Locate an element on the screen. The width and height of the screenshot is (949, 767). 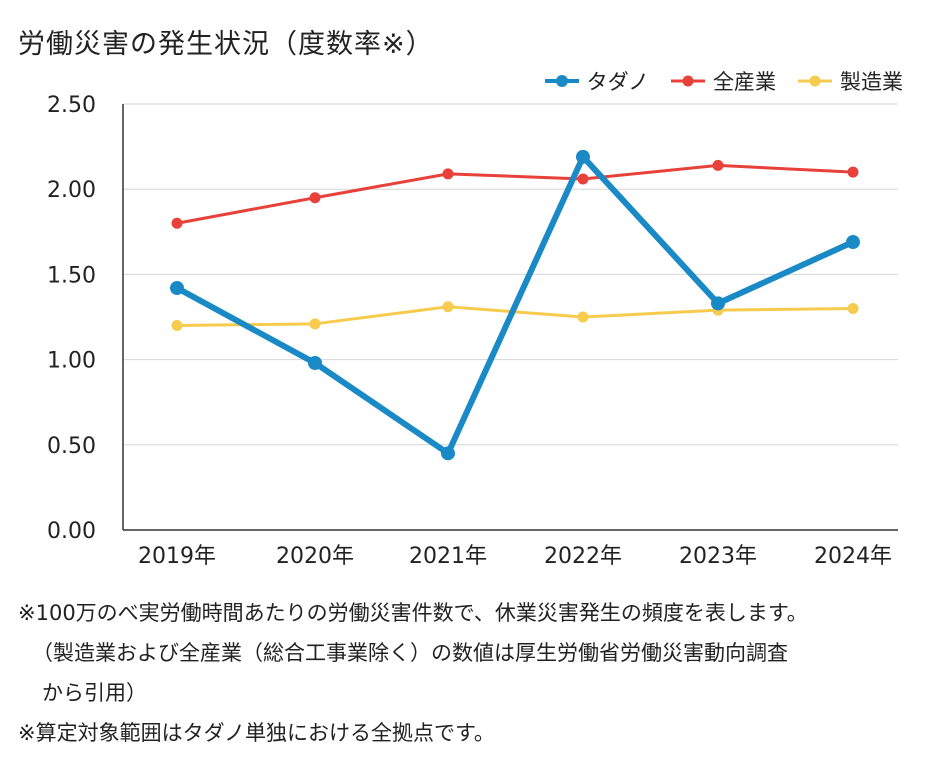
legend-label: タダノ is located at coordinates (617, 82).